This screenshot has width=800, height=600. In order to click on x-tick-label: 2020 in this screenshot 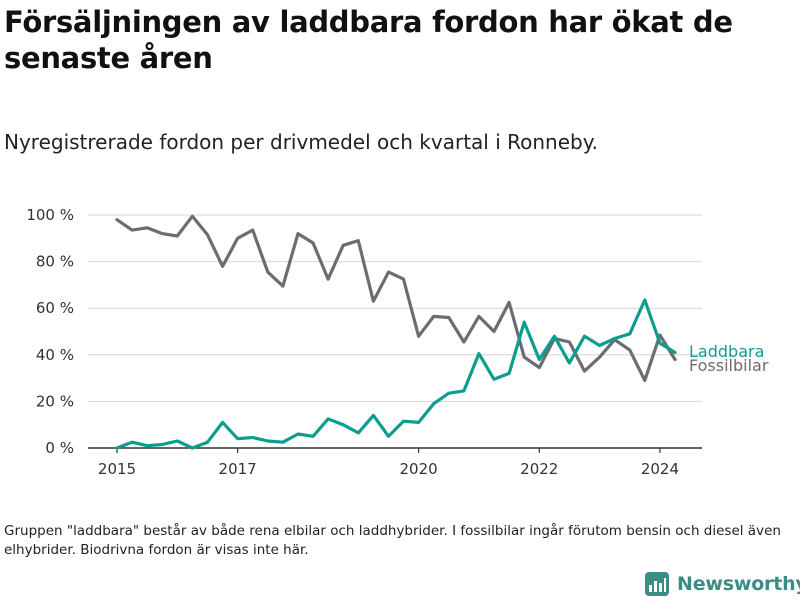, I will do `click(419, 469)`.